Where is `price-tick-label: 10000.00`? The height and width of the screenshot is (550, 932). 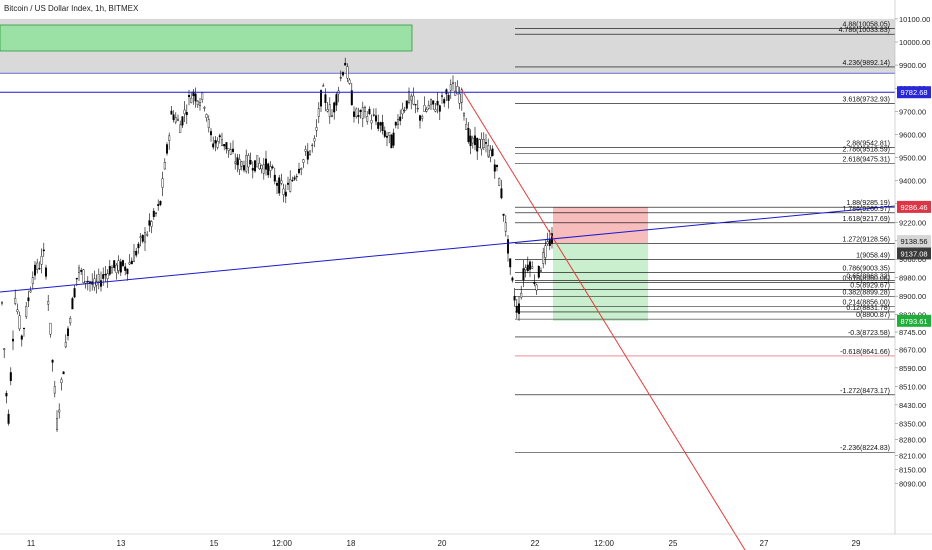
price-tick-label: 10000.00 is located at coordinates (914, 42).